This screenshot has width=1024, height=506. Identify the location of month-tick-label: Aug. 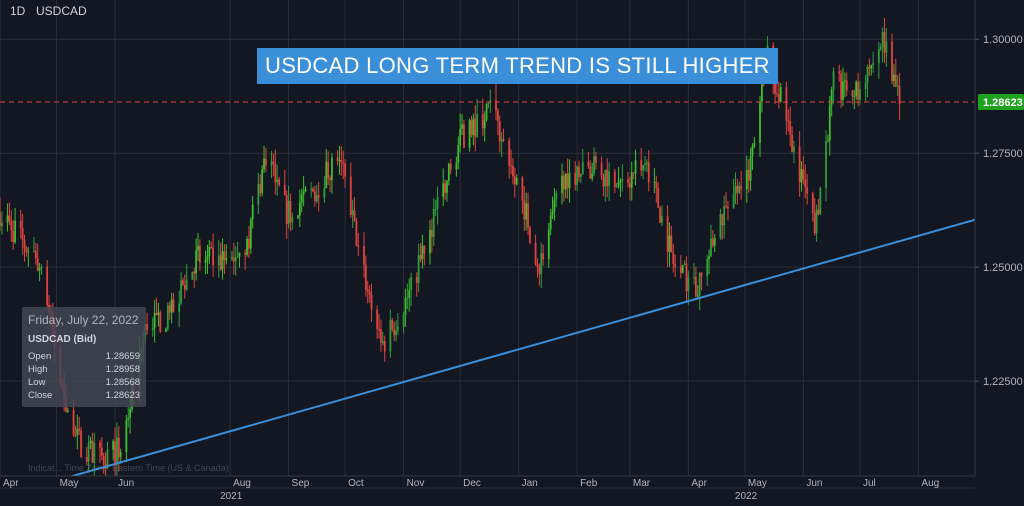
(930, 483).